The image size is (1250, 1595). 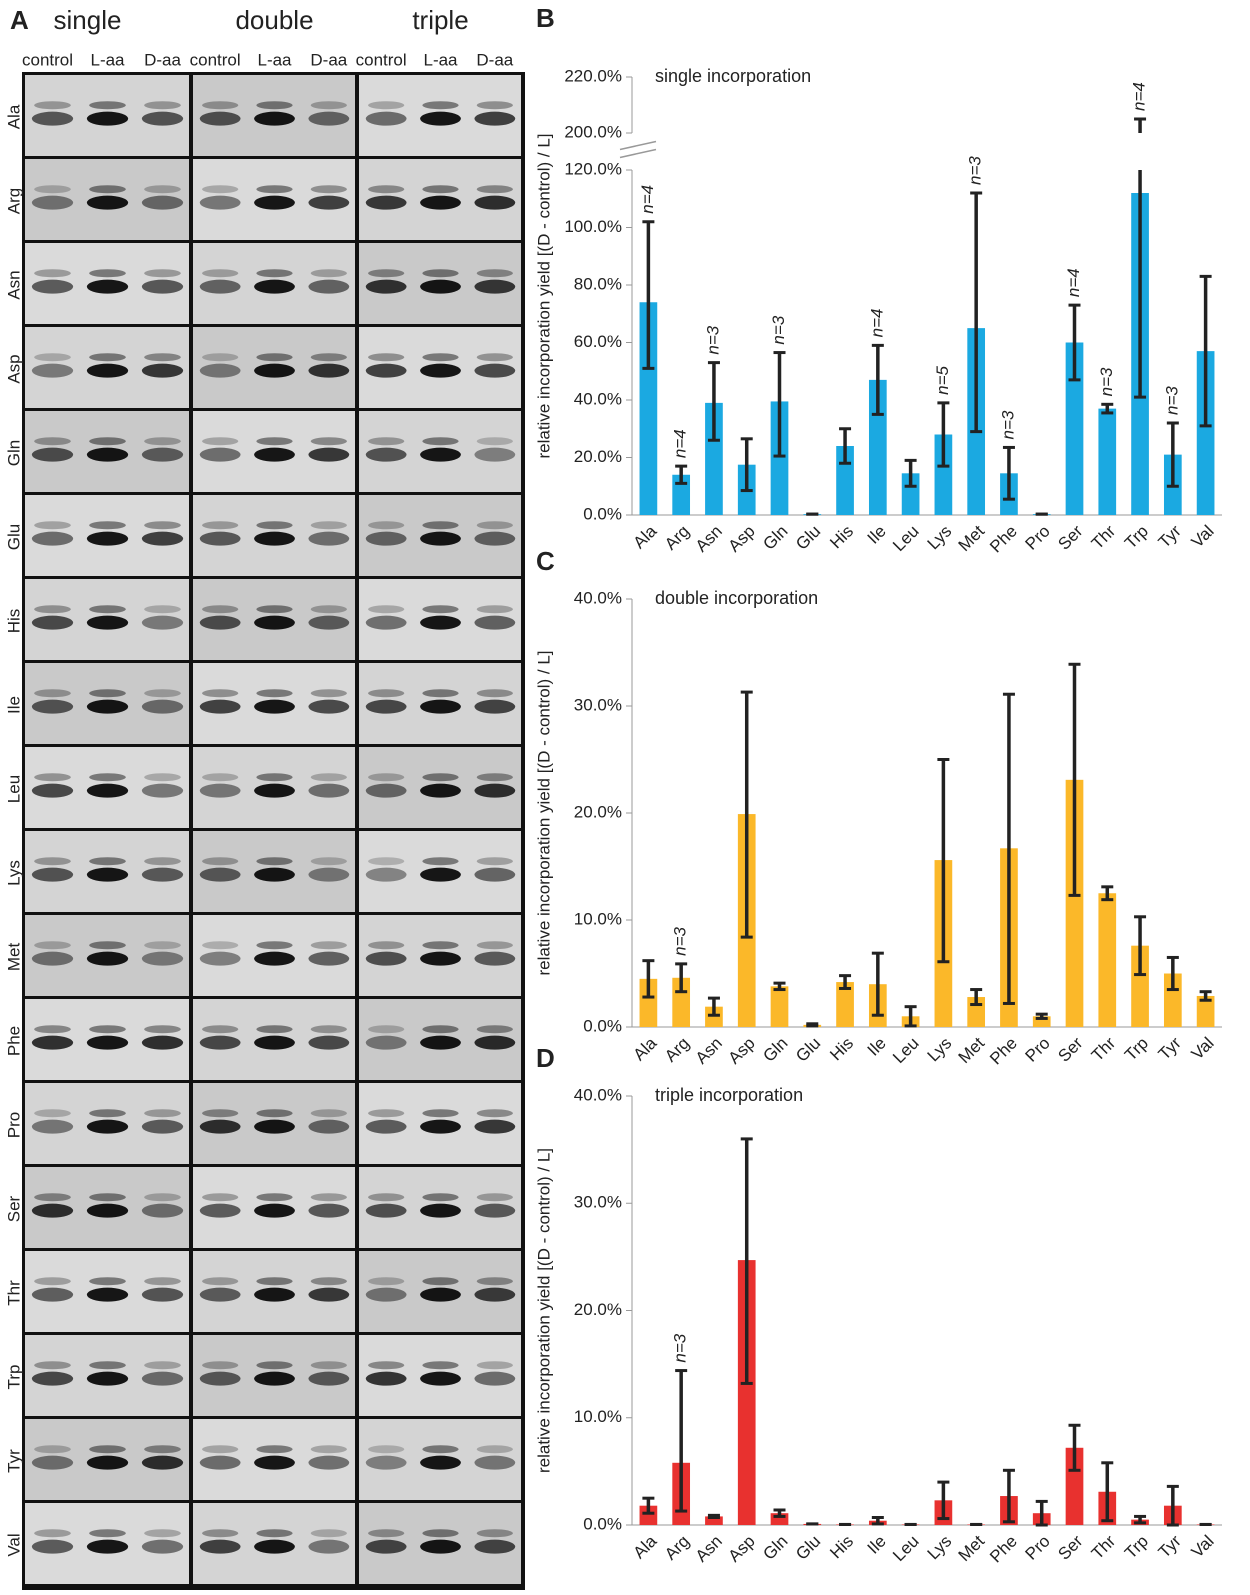 What do you see at coordinates (808, 1050) in the screenshot?
I see `x-tick-label: Glu` at bounding box center [808, 1050].